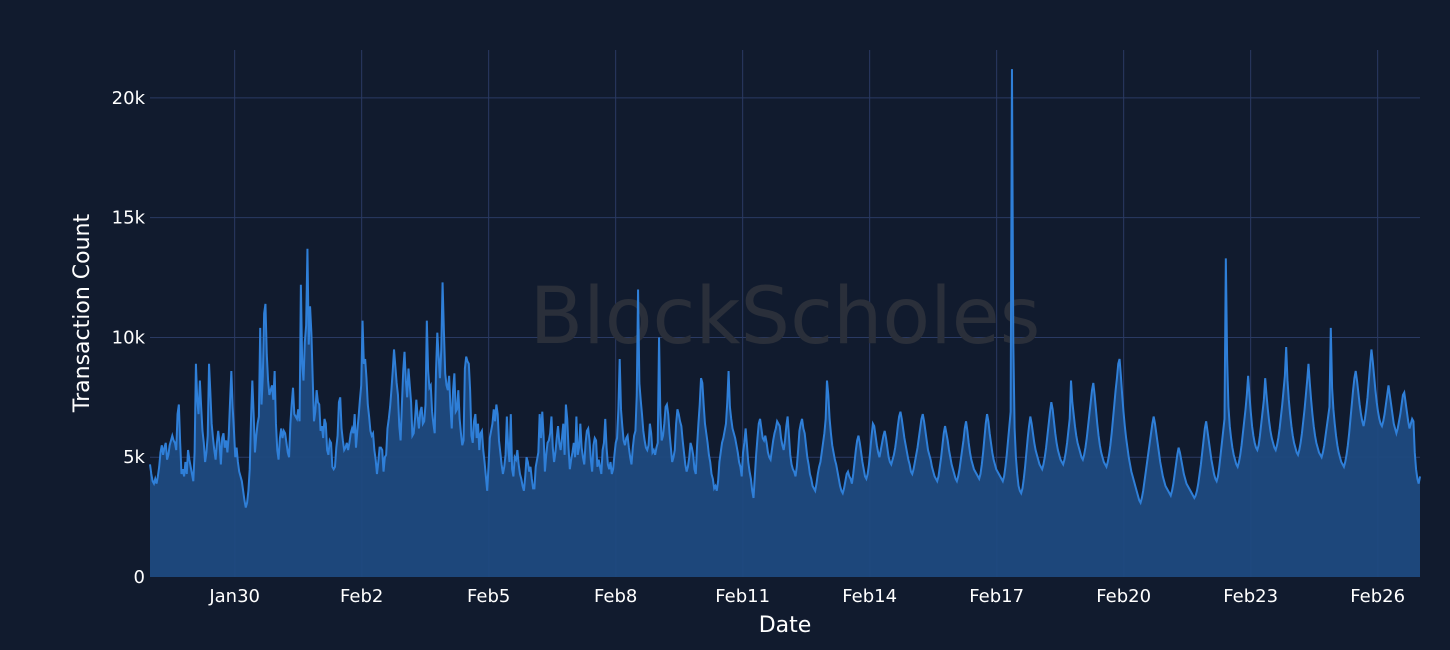  What do you see at coordinates (785, 317) in the screenshot?
I see `watermark: BlockScholes` at bounding box center [785, 317].